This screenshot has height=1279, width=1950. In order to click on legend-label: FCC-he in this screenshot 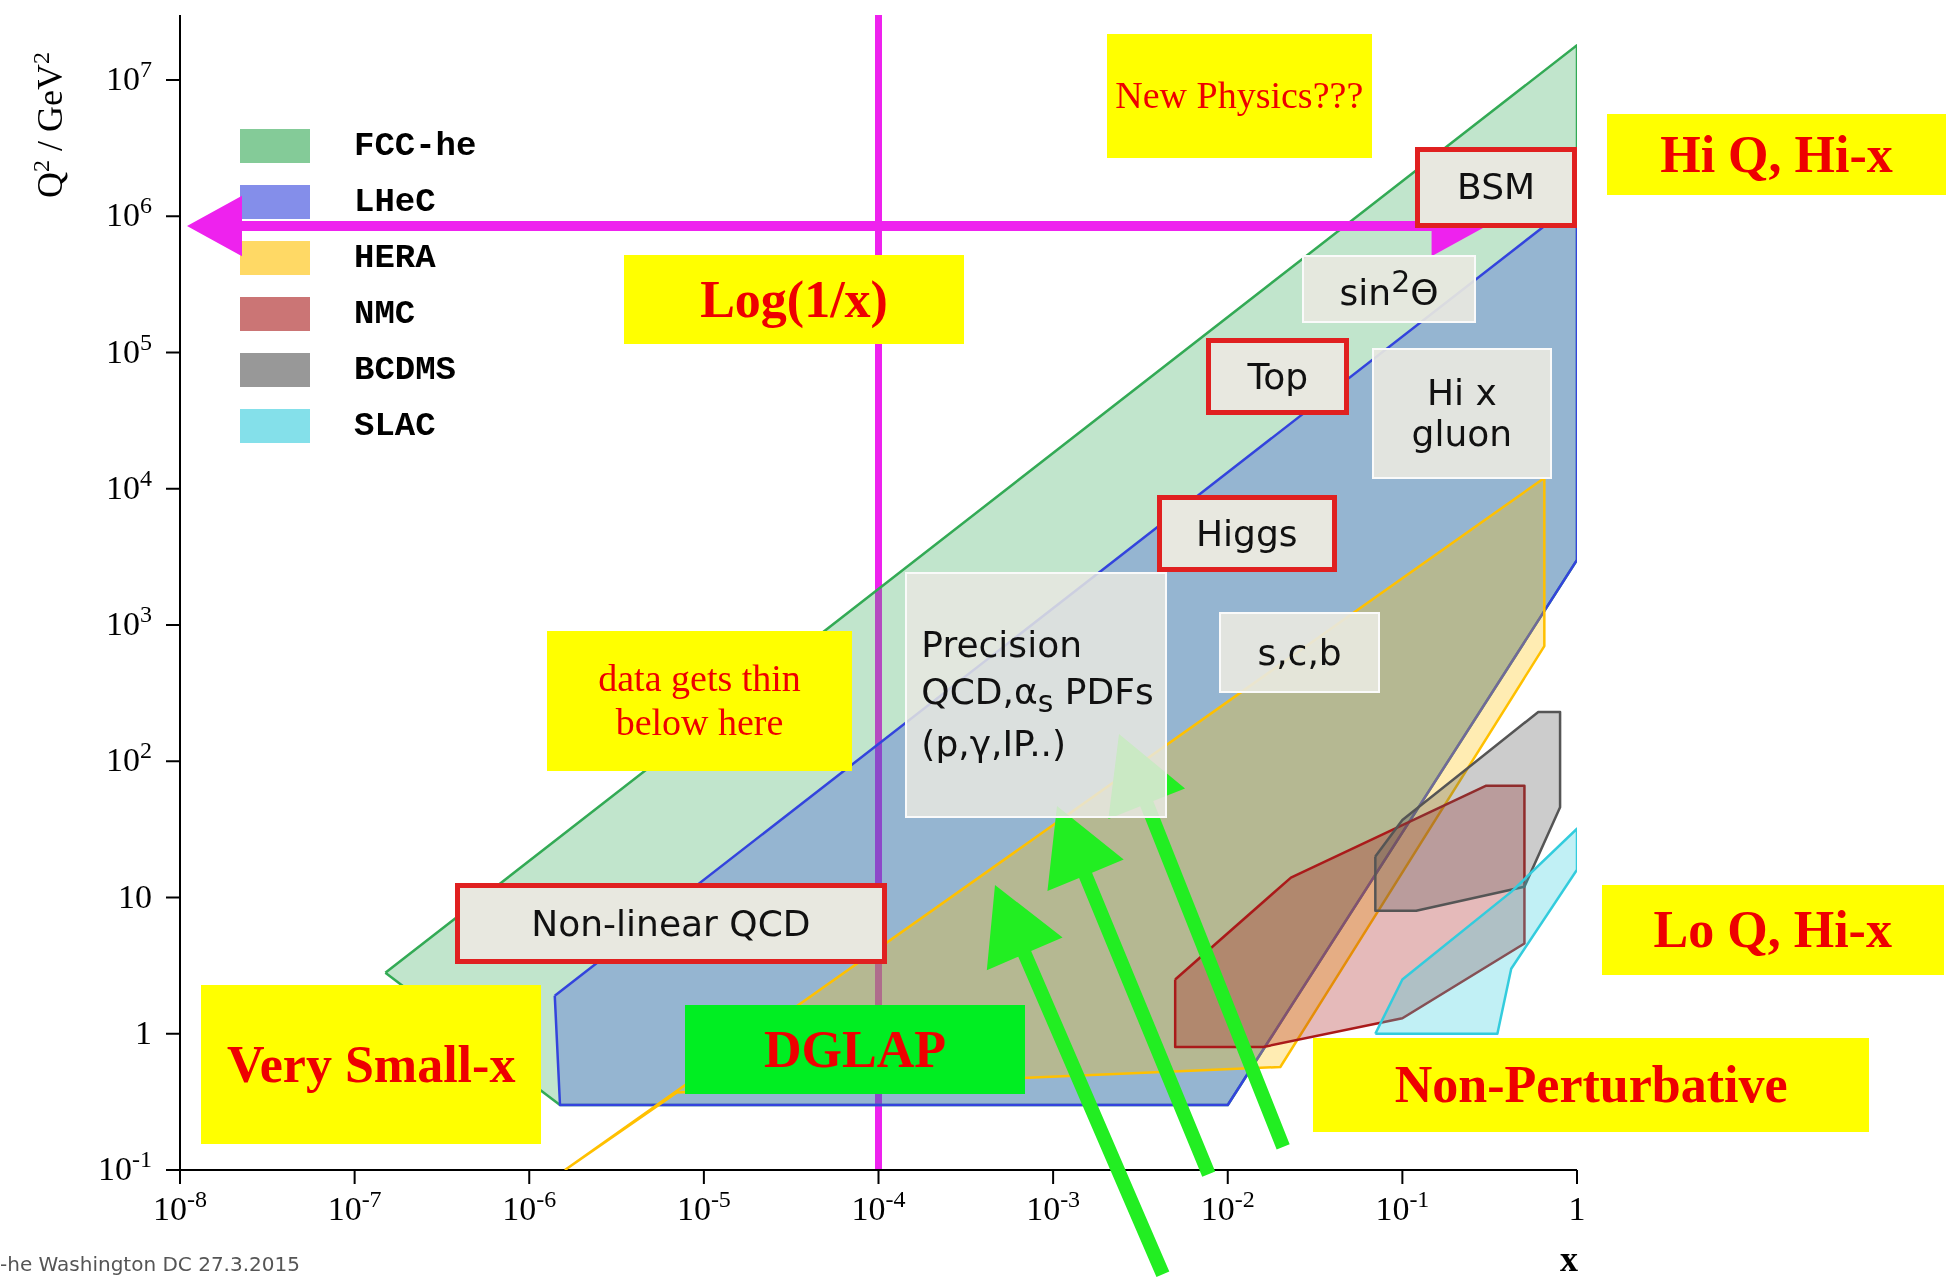, I will do `click(415, 146)`.